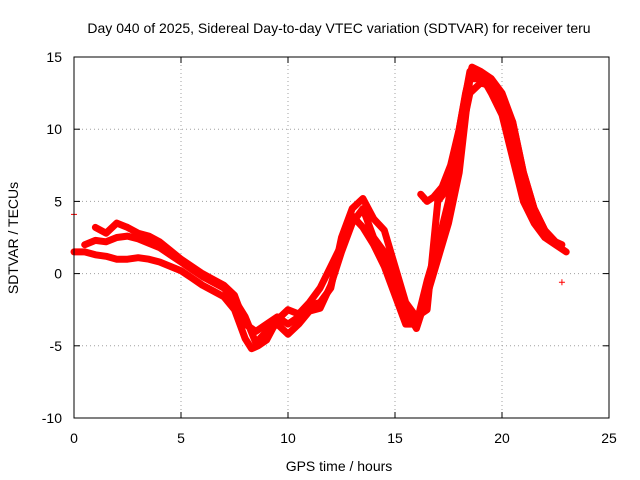 This screenshot has height=480, width=640. What do you see at coordinates (318, 248) in the screenshot?
I see `series-isolated` at bounding box center [318, 248].